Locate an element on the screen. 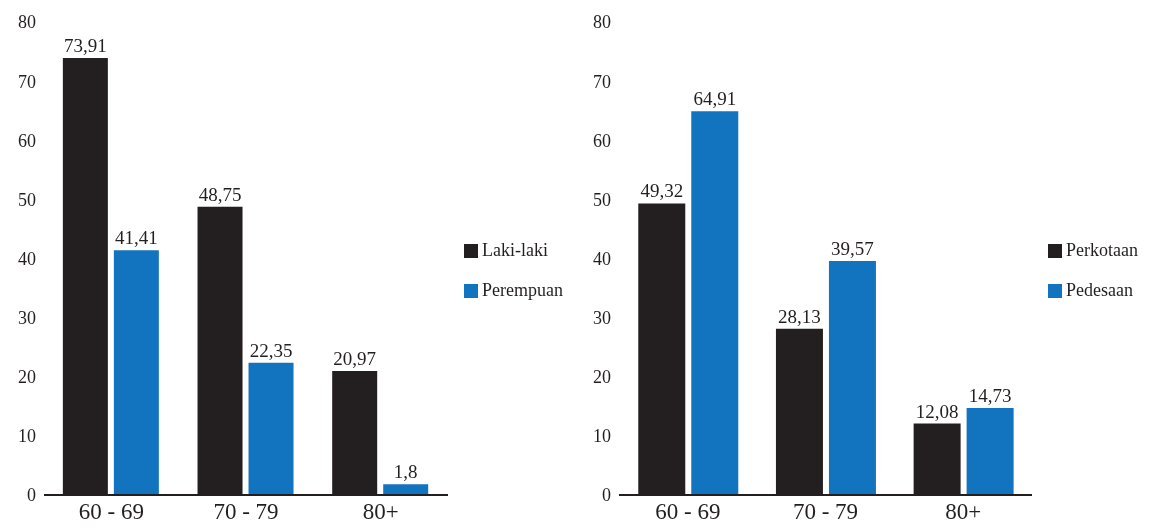 The image size is (1162, 531). data-label: 73,91 is located at coordinates (85, 46).